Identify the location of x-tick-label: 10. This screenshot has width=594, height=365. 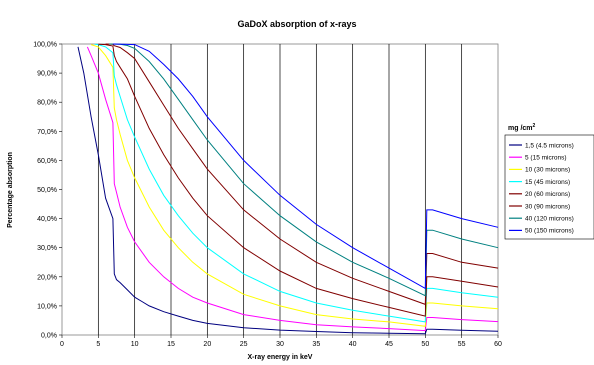
(135, 344).